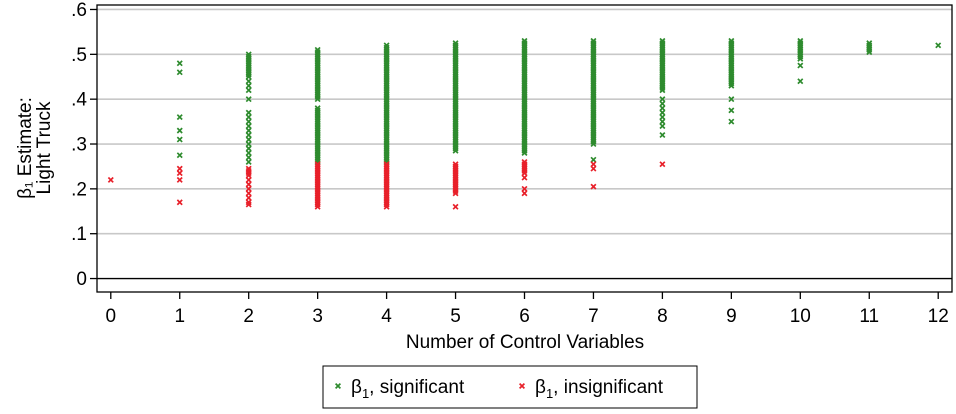 The height and width of the screenshot is (414, 956). I want to click on x-tick-label: 7, so click(593, 316).